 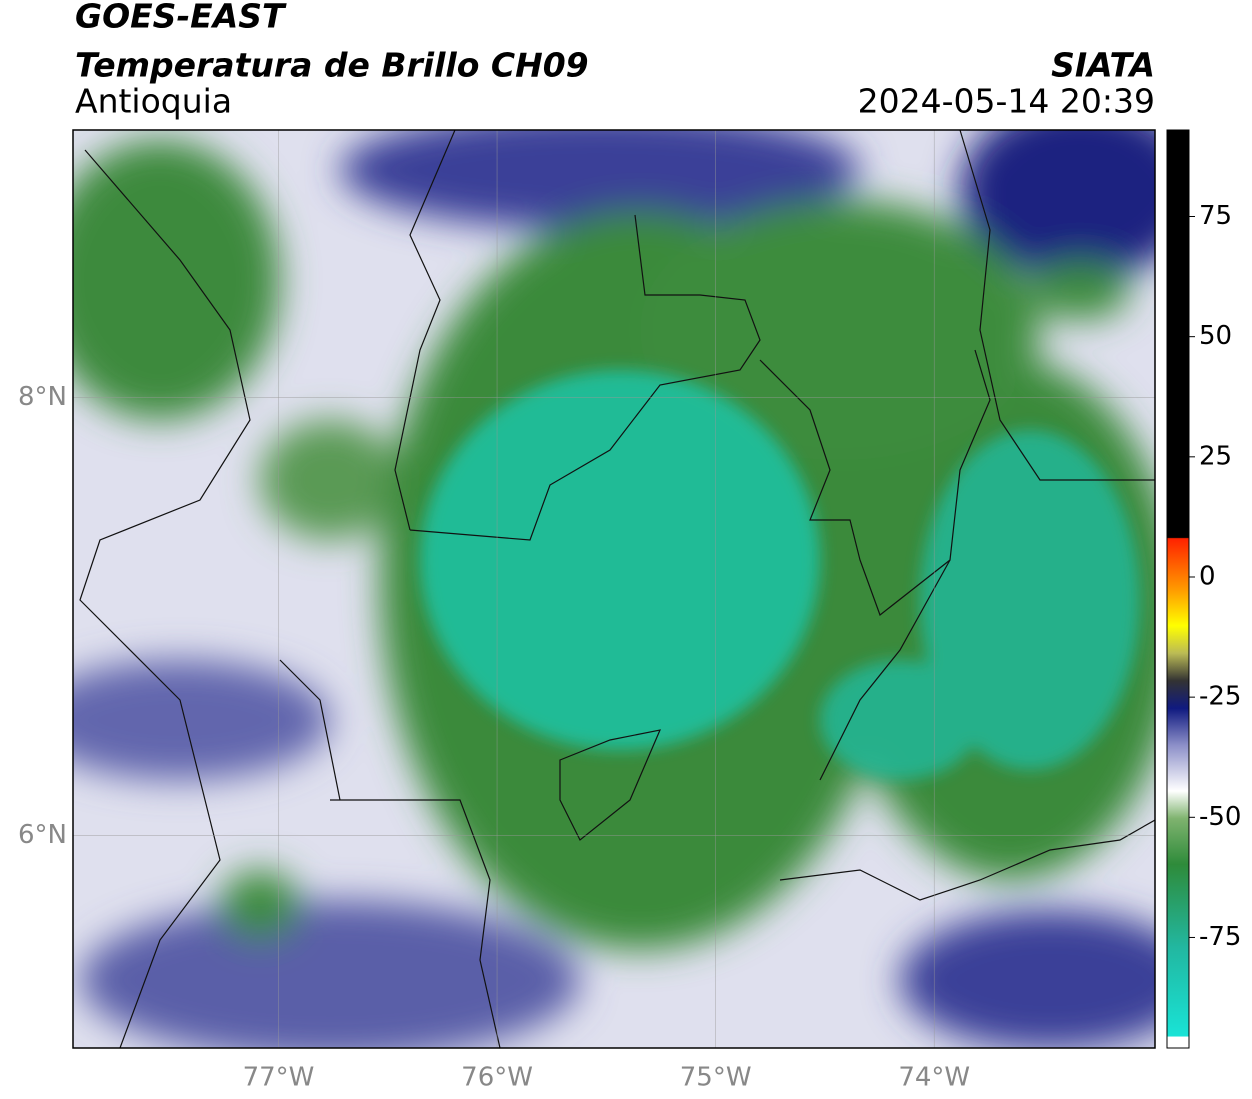 I want to click on y-tick-label: 6°N, so click(x=42, y=835).